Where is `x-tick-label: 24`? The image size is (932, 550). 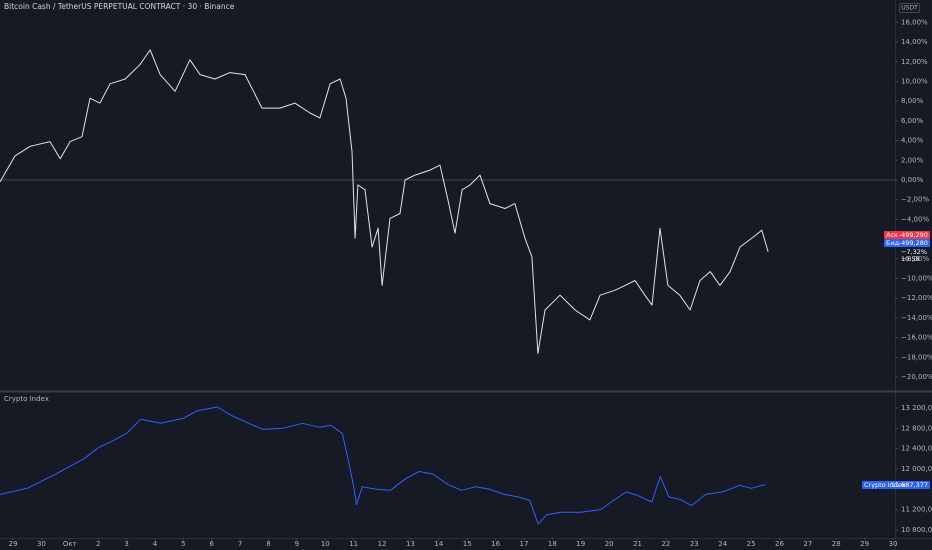
x-tick-label: 24 is located at coordinates (722, 544).